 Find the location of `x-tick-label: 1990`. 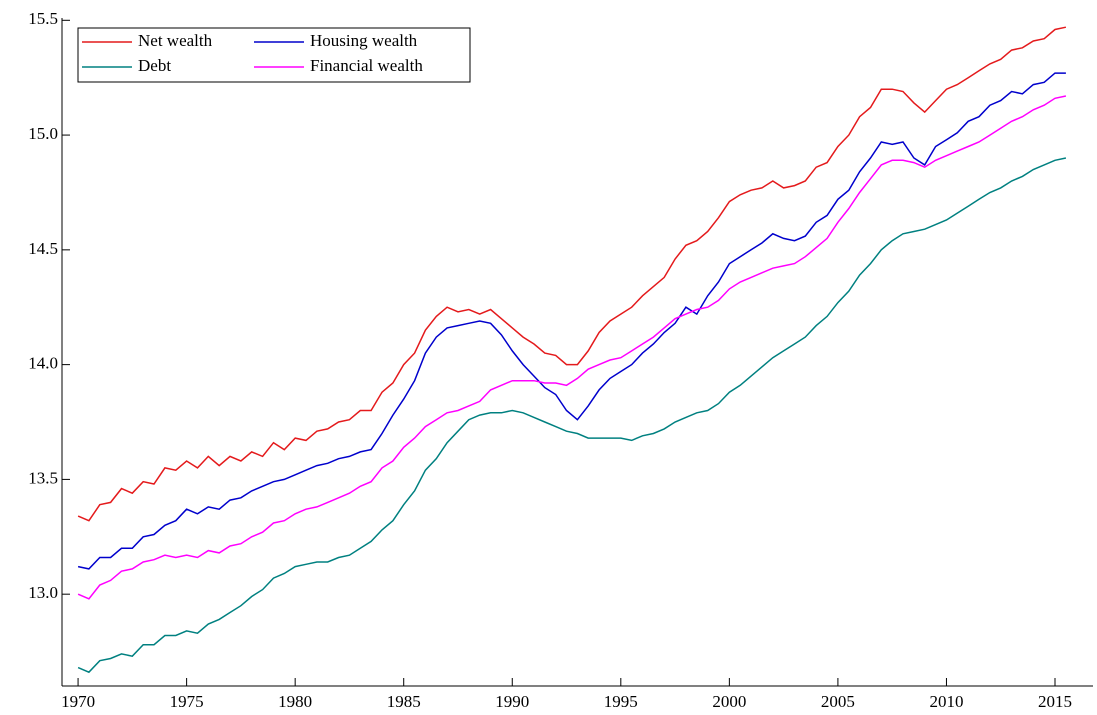

x-tick-label: 1990 is located at coordinates (512, 701).